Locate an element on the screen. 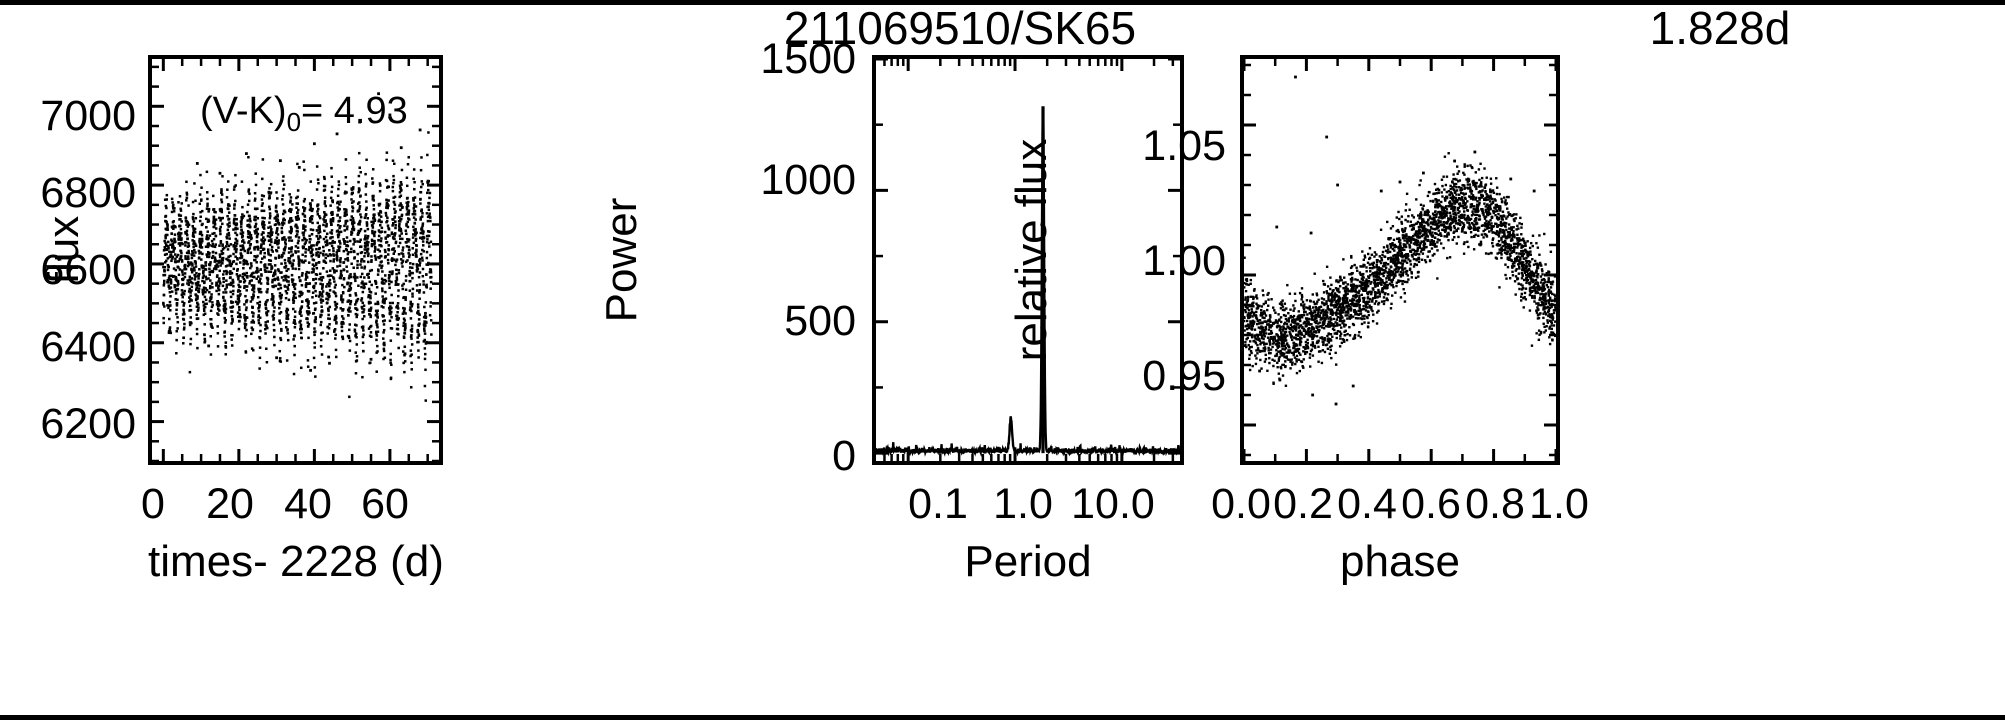 Image resolution: width=2005 pixels, height=720 pixels. phase-folded-xtick-2: 0.4 is located at coordinates (1367, 504).